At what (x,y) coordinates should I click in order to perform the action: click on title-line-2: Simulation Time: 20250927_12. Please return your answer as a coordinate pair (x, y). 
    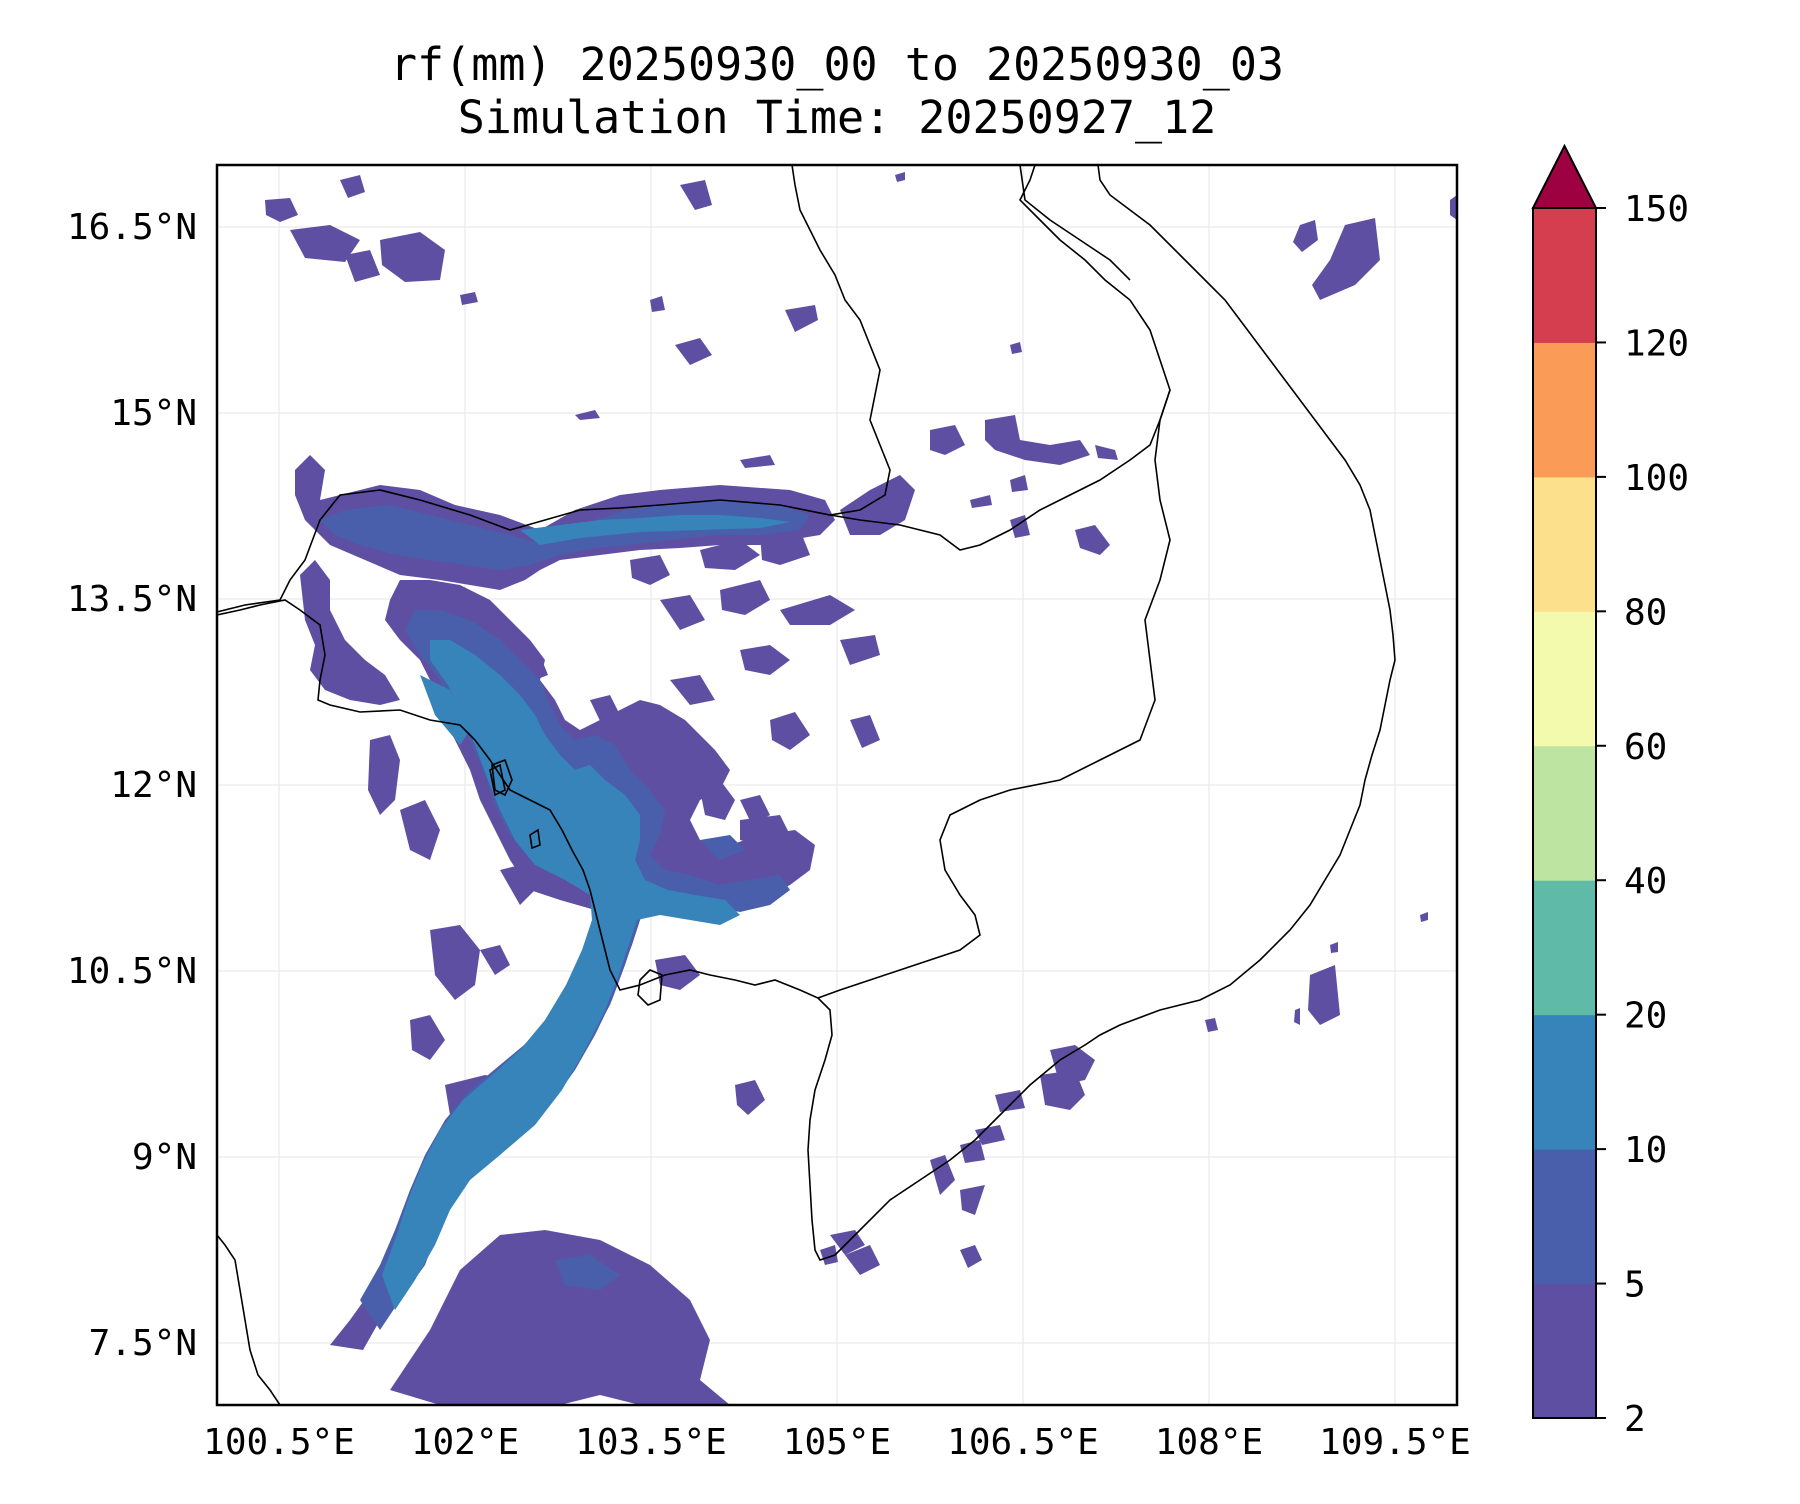
    Looking at the image, I should click on (837, 117).